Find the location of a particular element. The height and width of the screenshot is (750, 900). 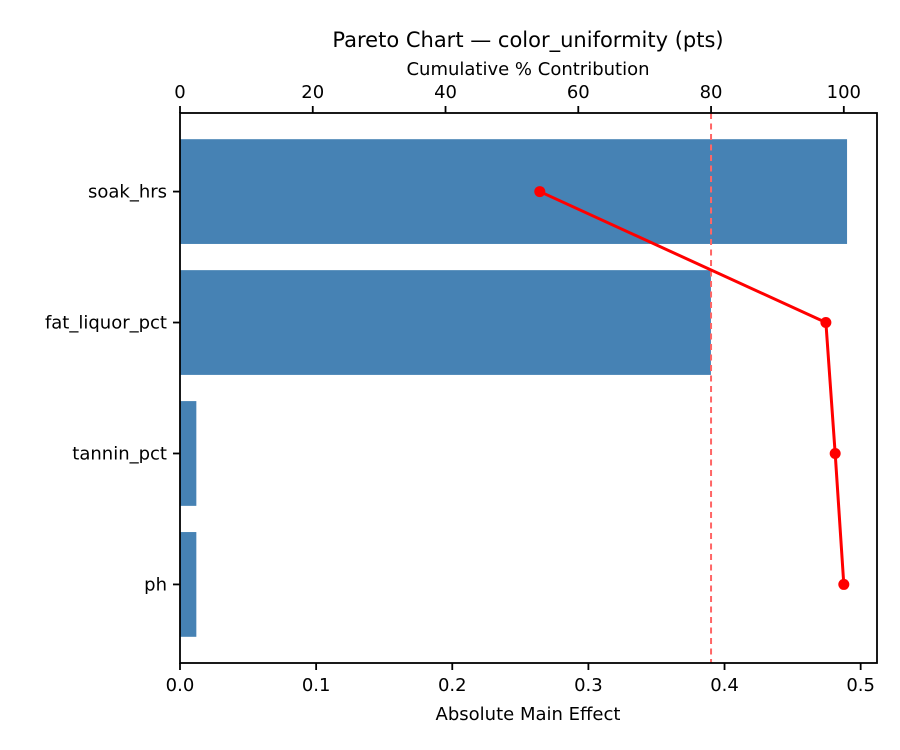

bar-fat_liquor_pct is located at coordinates (445, 322).